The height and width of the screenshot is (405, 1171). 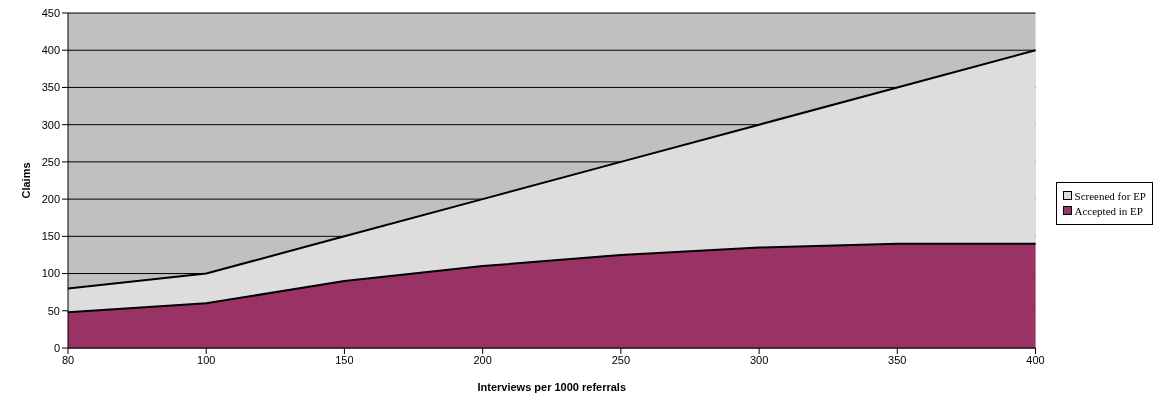 What do you see at coordinates (53, 310) in the screenshot?
I see `y-tick-label: 50` at bounding box center [53, 310].